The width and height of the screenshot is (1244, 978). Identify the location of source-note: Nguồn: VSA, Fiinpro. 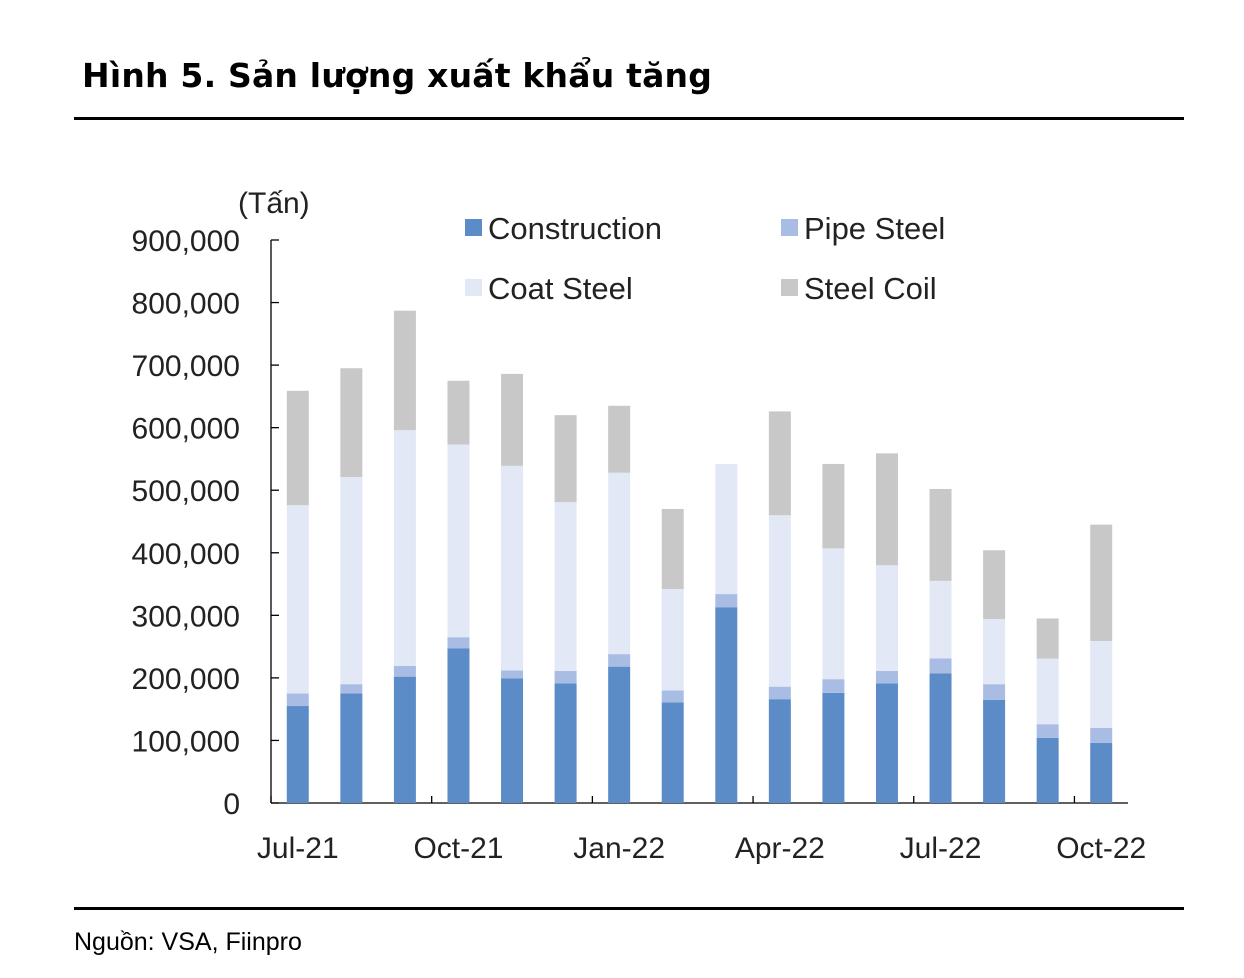
(188, 942).